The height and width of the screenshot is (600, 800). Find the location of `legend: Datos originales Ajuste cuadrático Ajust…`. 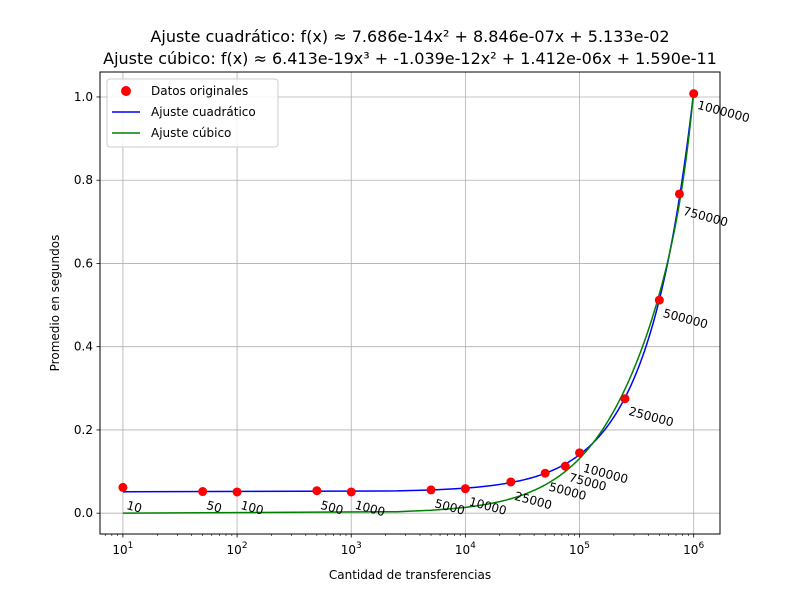

legend: Datos originales Ajuste cuadrático Ajust… is located at coordinates (192, 113).